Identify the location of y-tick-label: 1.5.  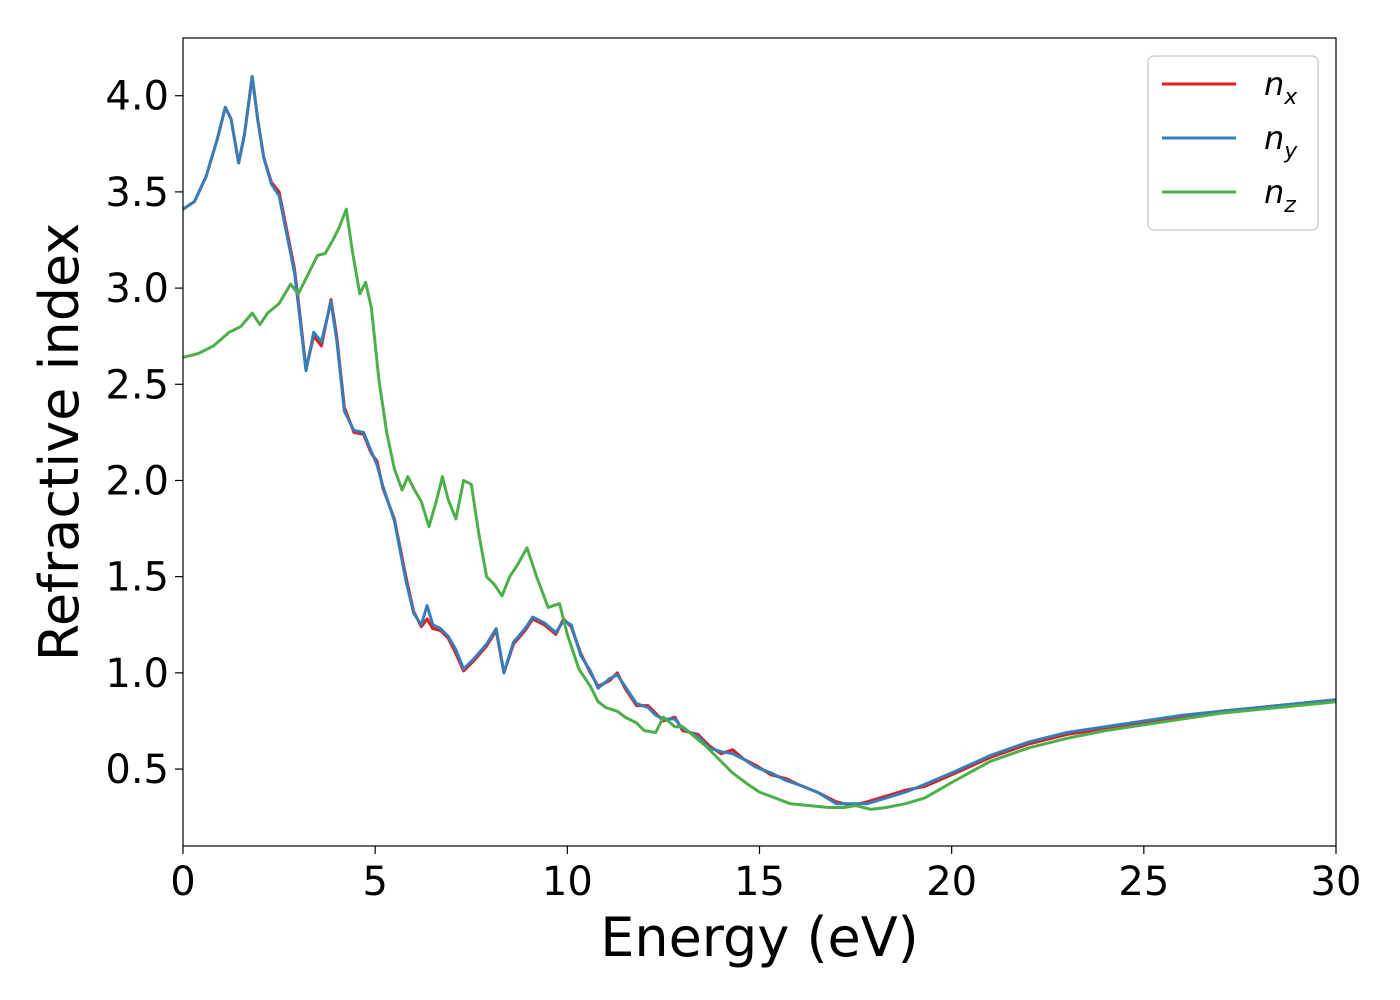
(137, 578).